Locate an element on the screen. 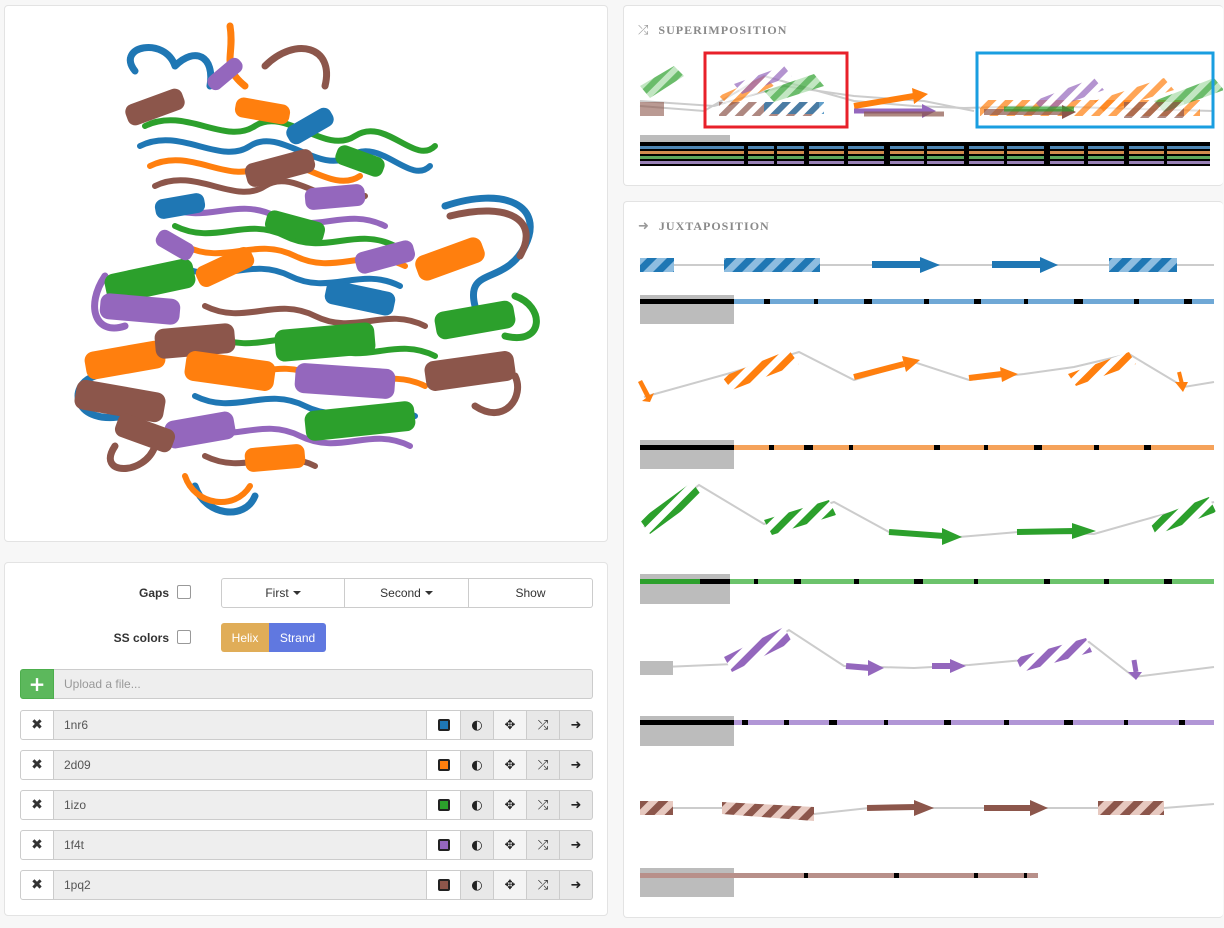  protein-row: ✖ 1f4t ◐ ✥ ⤮ ➜ is located at coordinates (306, 845).